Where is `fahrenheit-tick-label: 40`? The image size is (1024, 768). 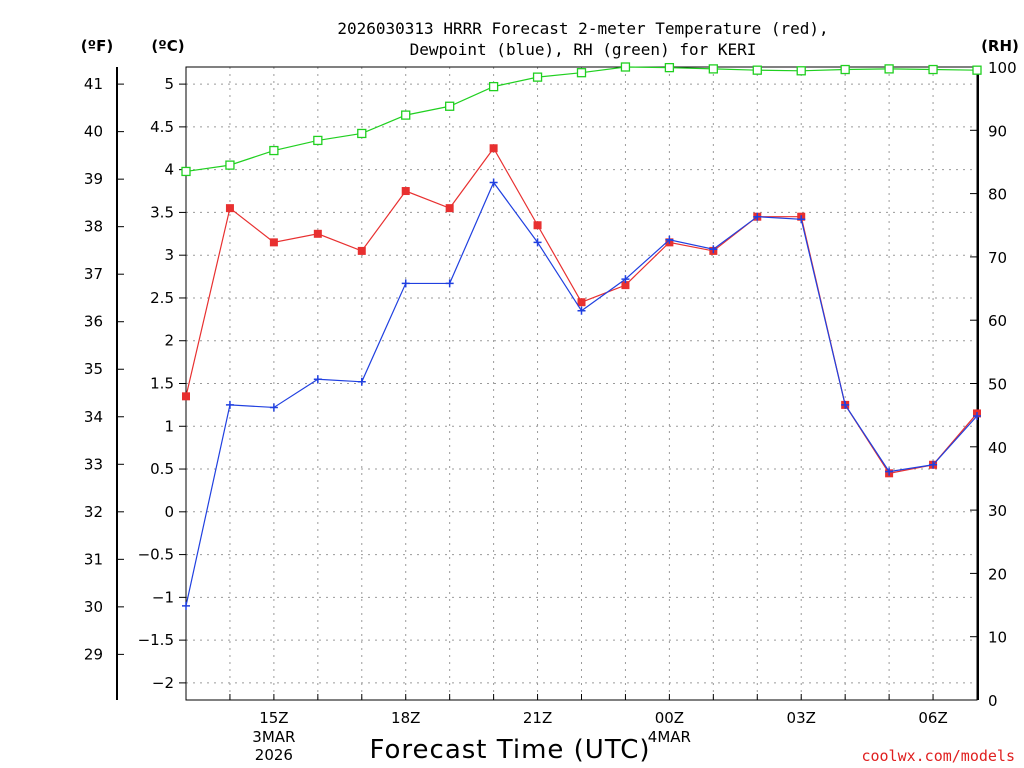 fahrenheit-tick-label: 40 is located at coordinates (93, 132).